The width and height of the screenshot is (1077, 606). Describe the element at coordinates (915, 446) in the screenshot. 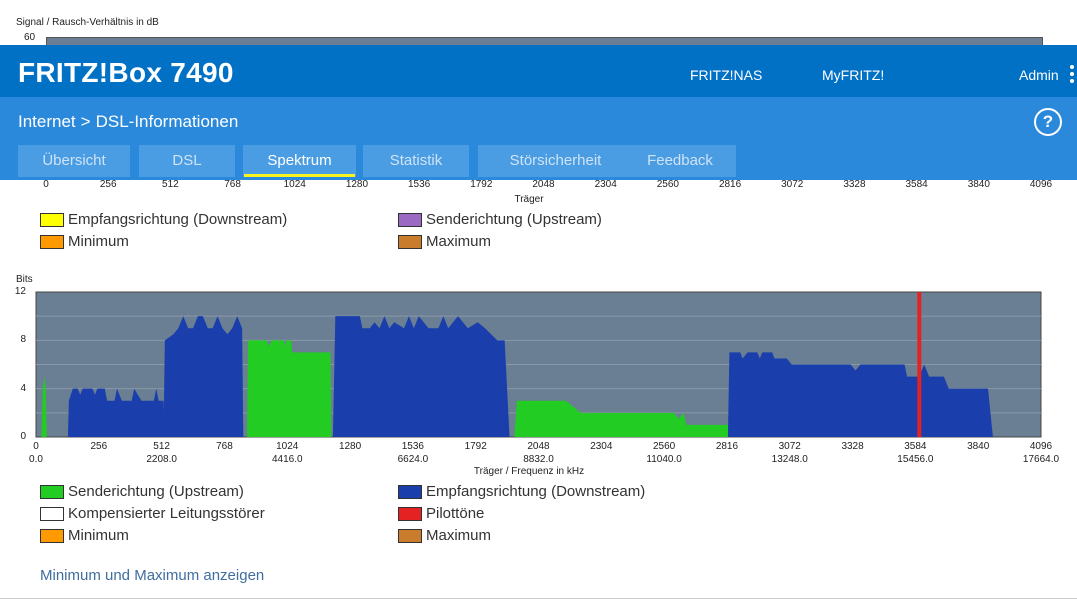

I see `bits-x-tick: 3584` at that location.